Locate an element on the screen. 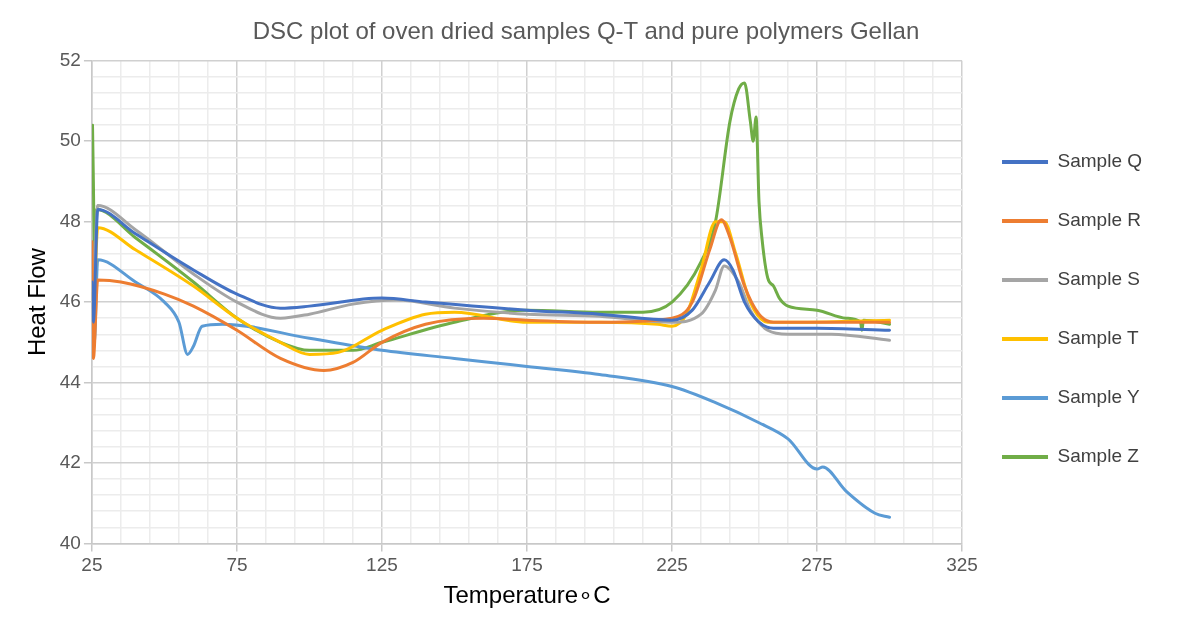 This screenshot has width=1192, height=621. y-tick-label: 48 is located at coordinates (70, 220).